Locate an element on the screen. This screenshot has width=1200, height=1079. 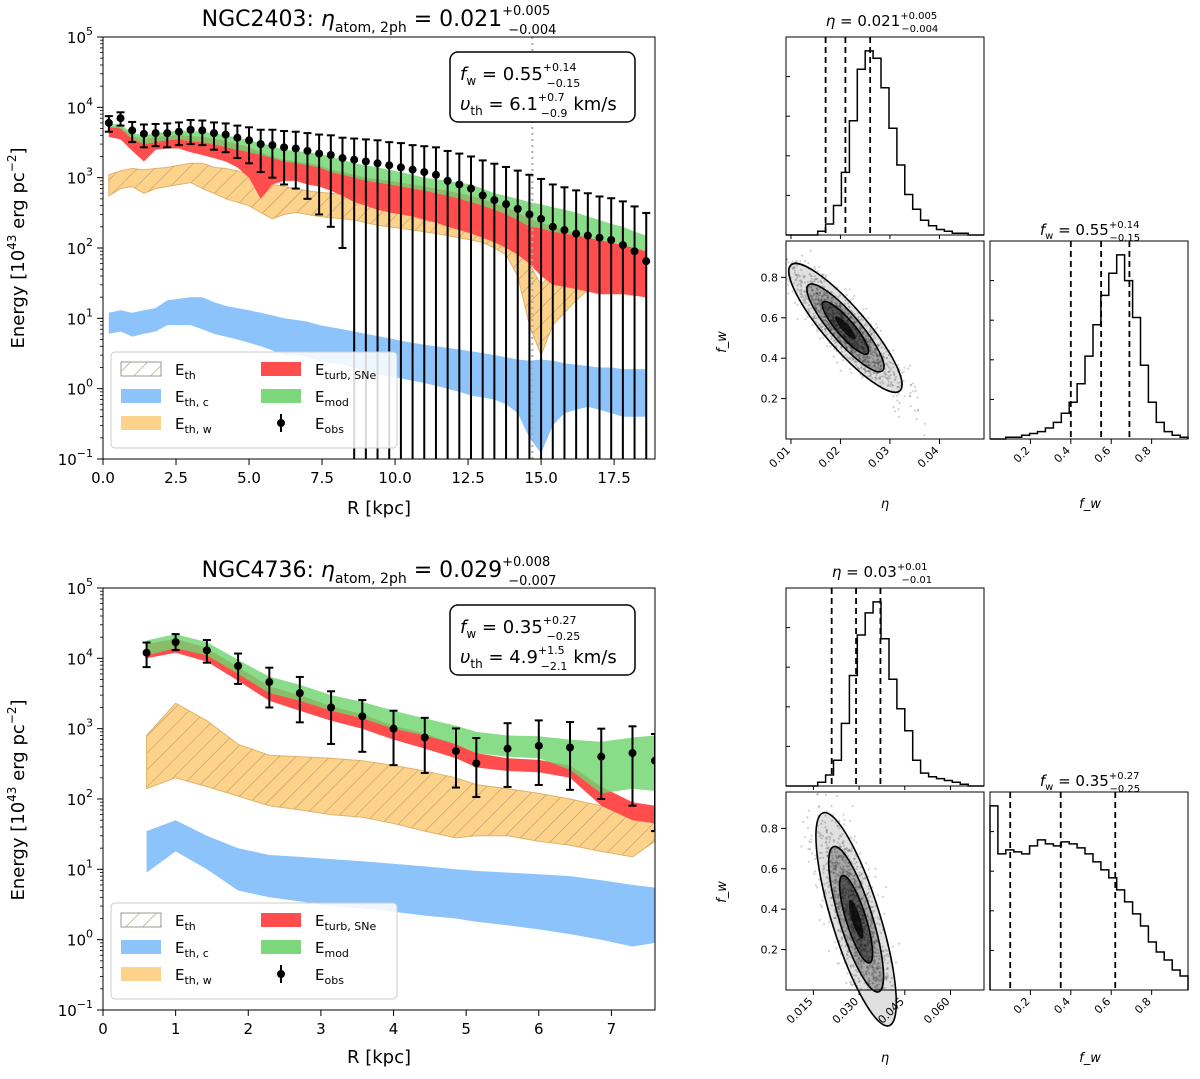
ngc2403-eta-title: η = 0.021+0.005 −0.004 is located at coordinates (882, 23).